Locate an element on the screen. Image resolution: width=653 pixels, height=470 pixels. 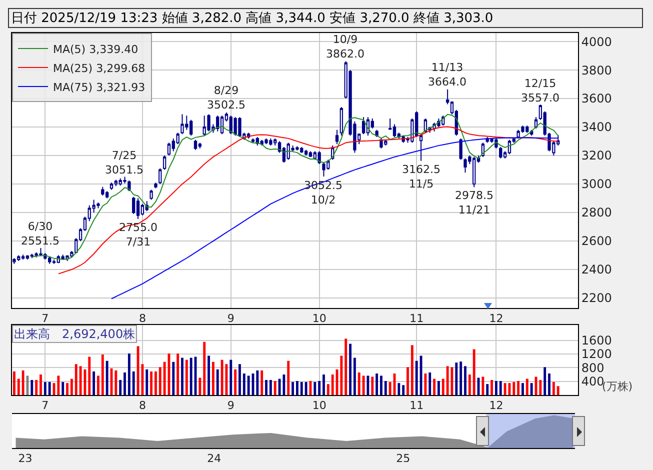
y-tick-label: 3800 is located at coordinates (596, 70).